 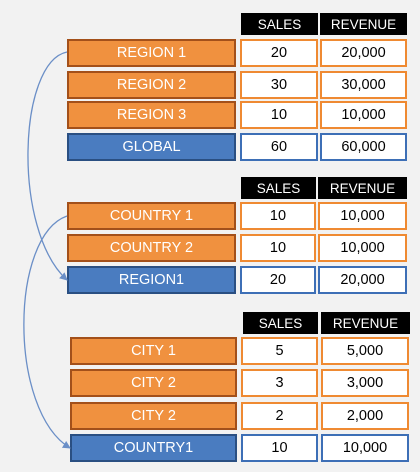 I want to click on sales-total-cell: 10, so click(x=279, y=448).